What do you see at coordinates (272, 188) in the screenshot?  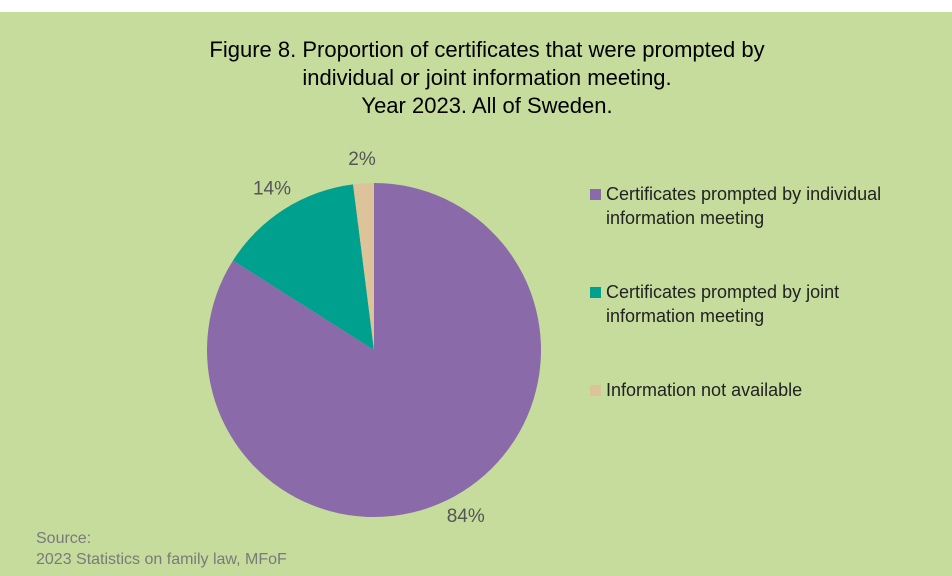 I see `data-label: 14%` at bounding box center [272, 188].